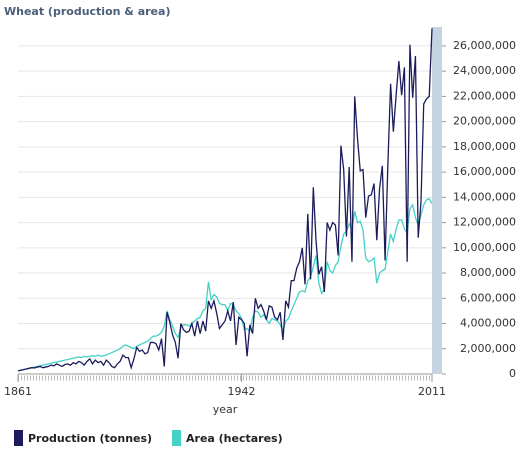  What do you see at coordinates (432, 391) in the screenshot?
I see `x-tick-label: 2011` at bounding box center [432, 391].